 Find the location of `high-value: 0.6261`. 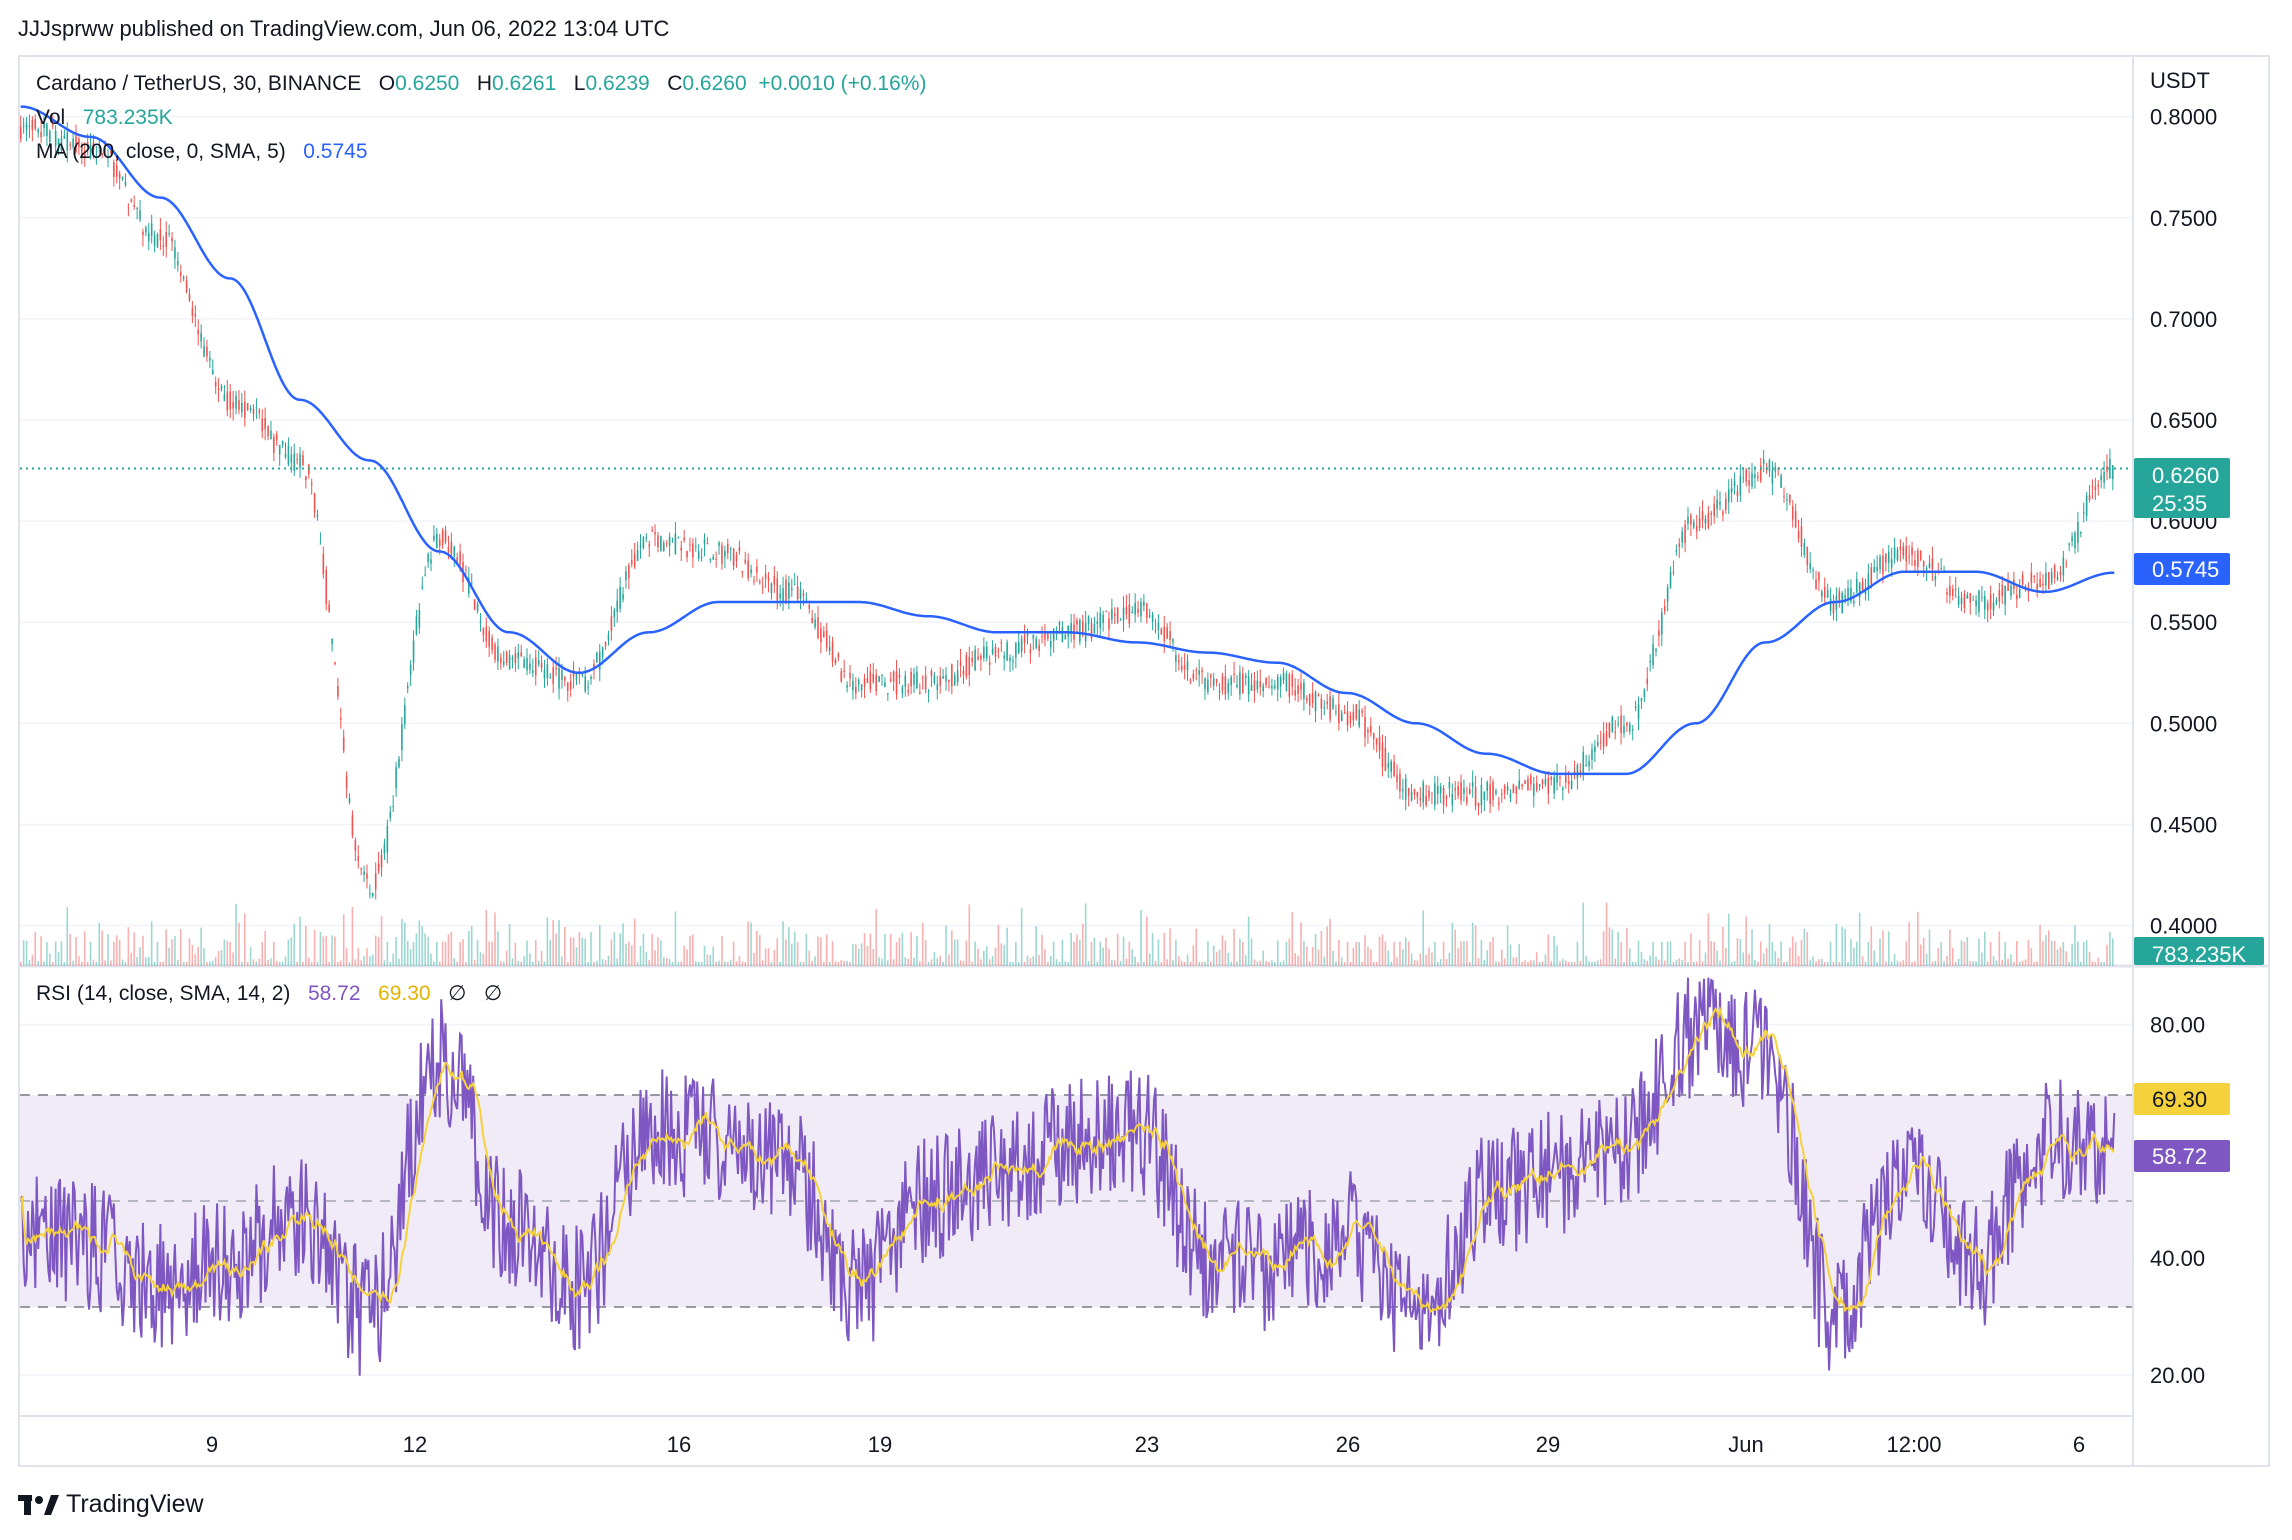

high-value: 0.6261 is located at coordinates (524, 83).